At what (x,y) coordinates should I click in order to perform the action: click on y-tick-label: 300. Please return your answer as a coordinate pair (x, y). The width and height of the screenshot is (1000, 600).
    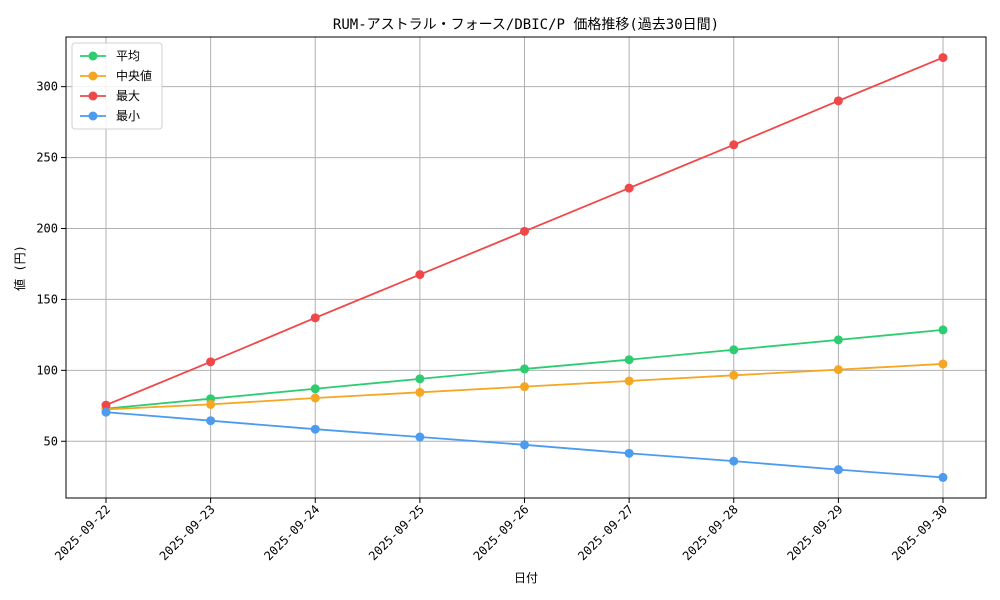
    Looking at the image, I should click on (47, 87).